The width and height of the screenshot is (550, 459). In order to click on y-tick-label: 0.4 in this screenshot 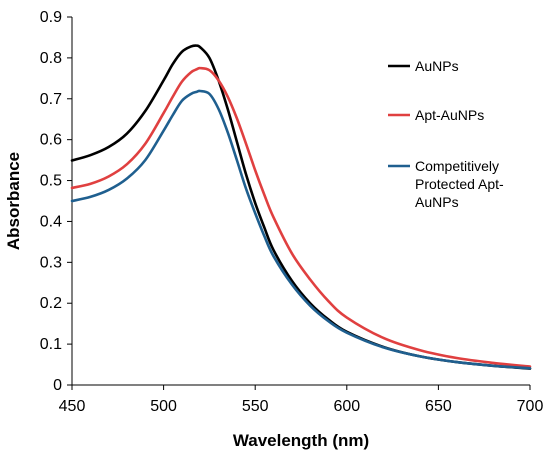, I will do `click(51, 221)`.